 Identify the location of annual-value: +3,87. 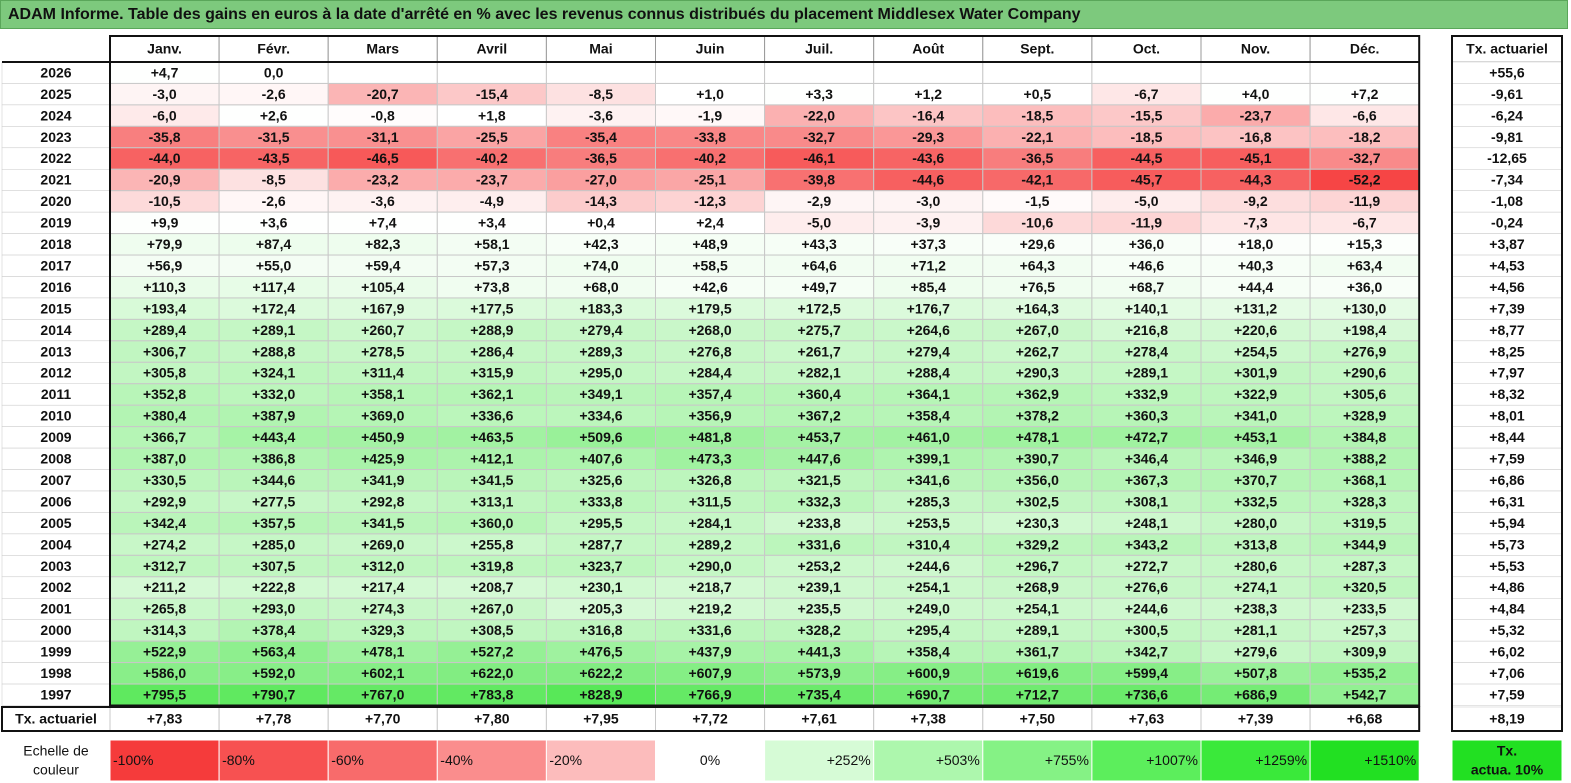
(1507, 244).